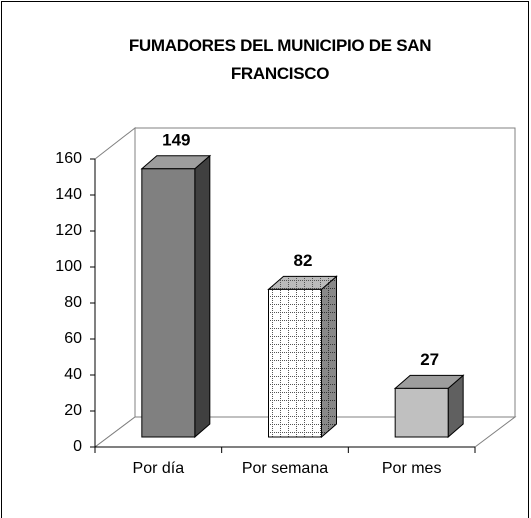 Image resolution: width=531 pixels, height=518 pixels. I want to click on data-label: 27, so click(429, 359).